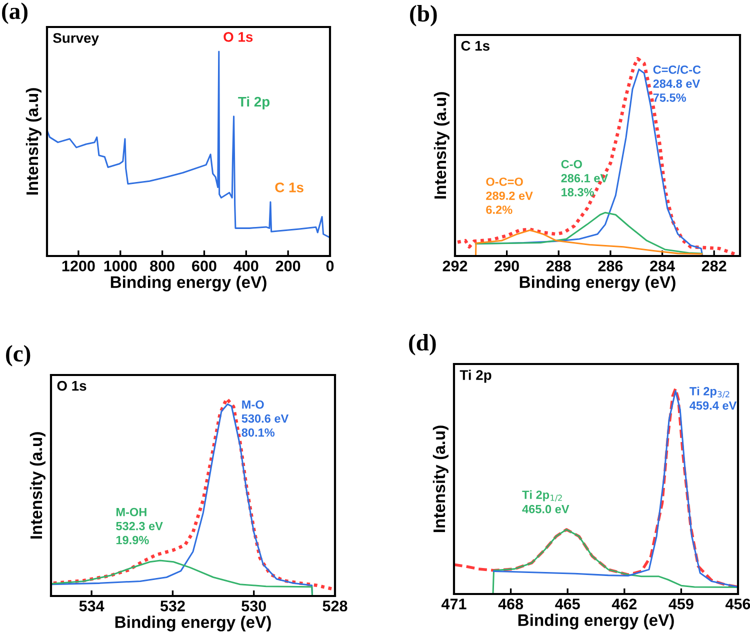 The image size is (750, 634). What do you see at coordinates (91, 606) in the screenshot?
I see `x-tick-label: 534` at bounding box center [91, 606].